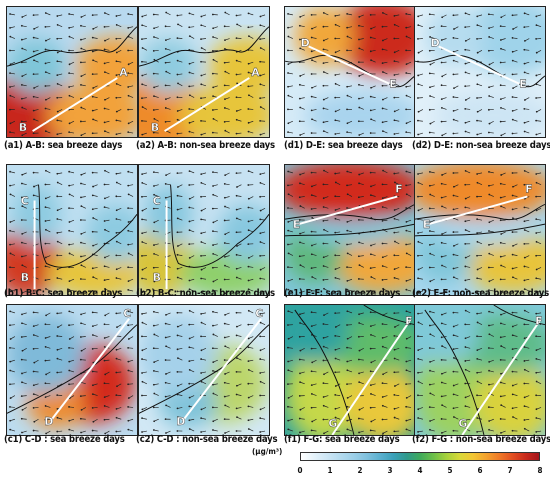  What do you see at coordinates (480, 470) in the screenshot?
I see `colorbar-tick-label: 6` at bounding box center [480, 470].